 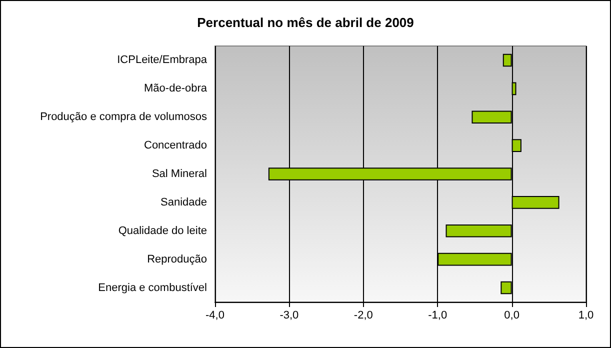 I want to click on x-tick-label: 1,0, so click(x=586, y=316).